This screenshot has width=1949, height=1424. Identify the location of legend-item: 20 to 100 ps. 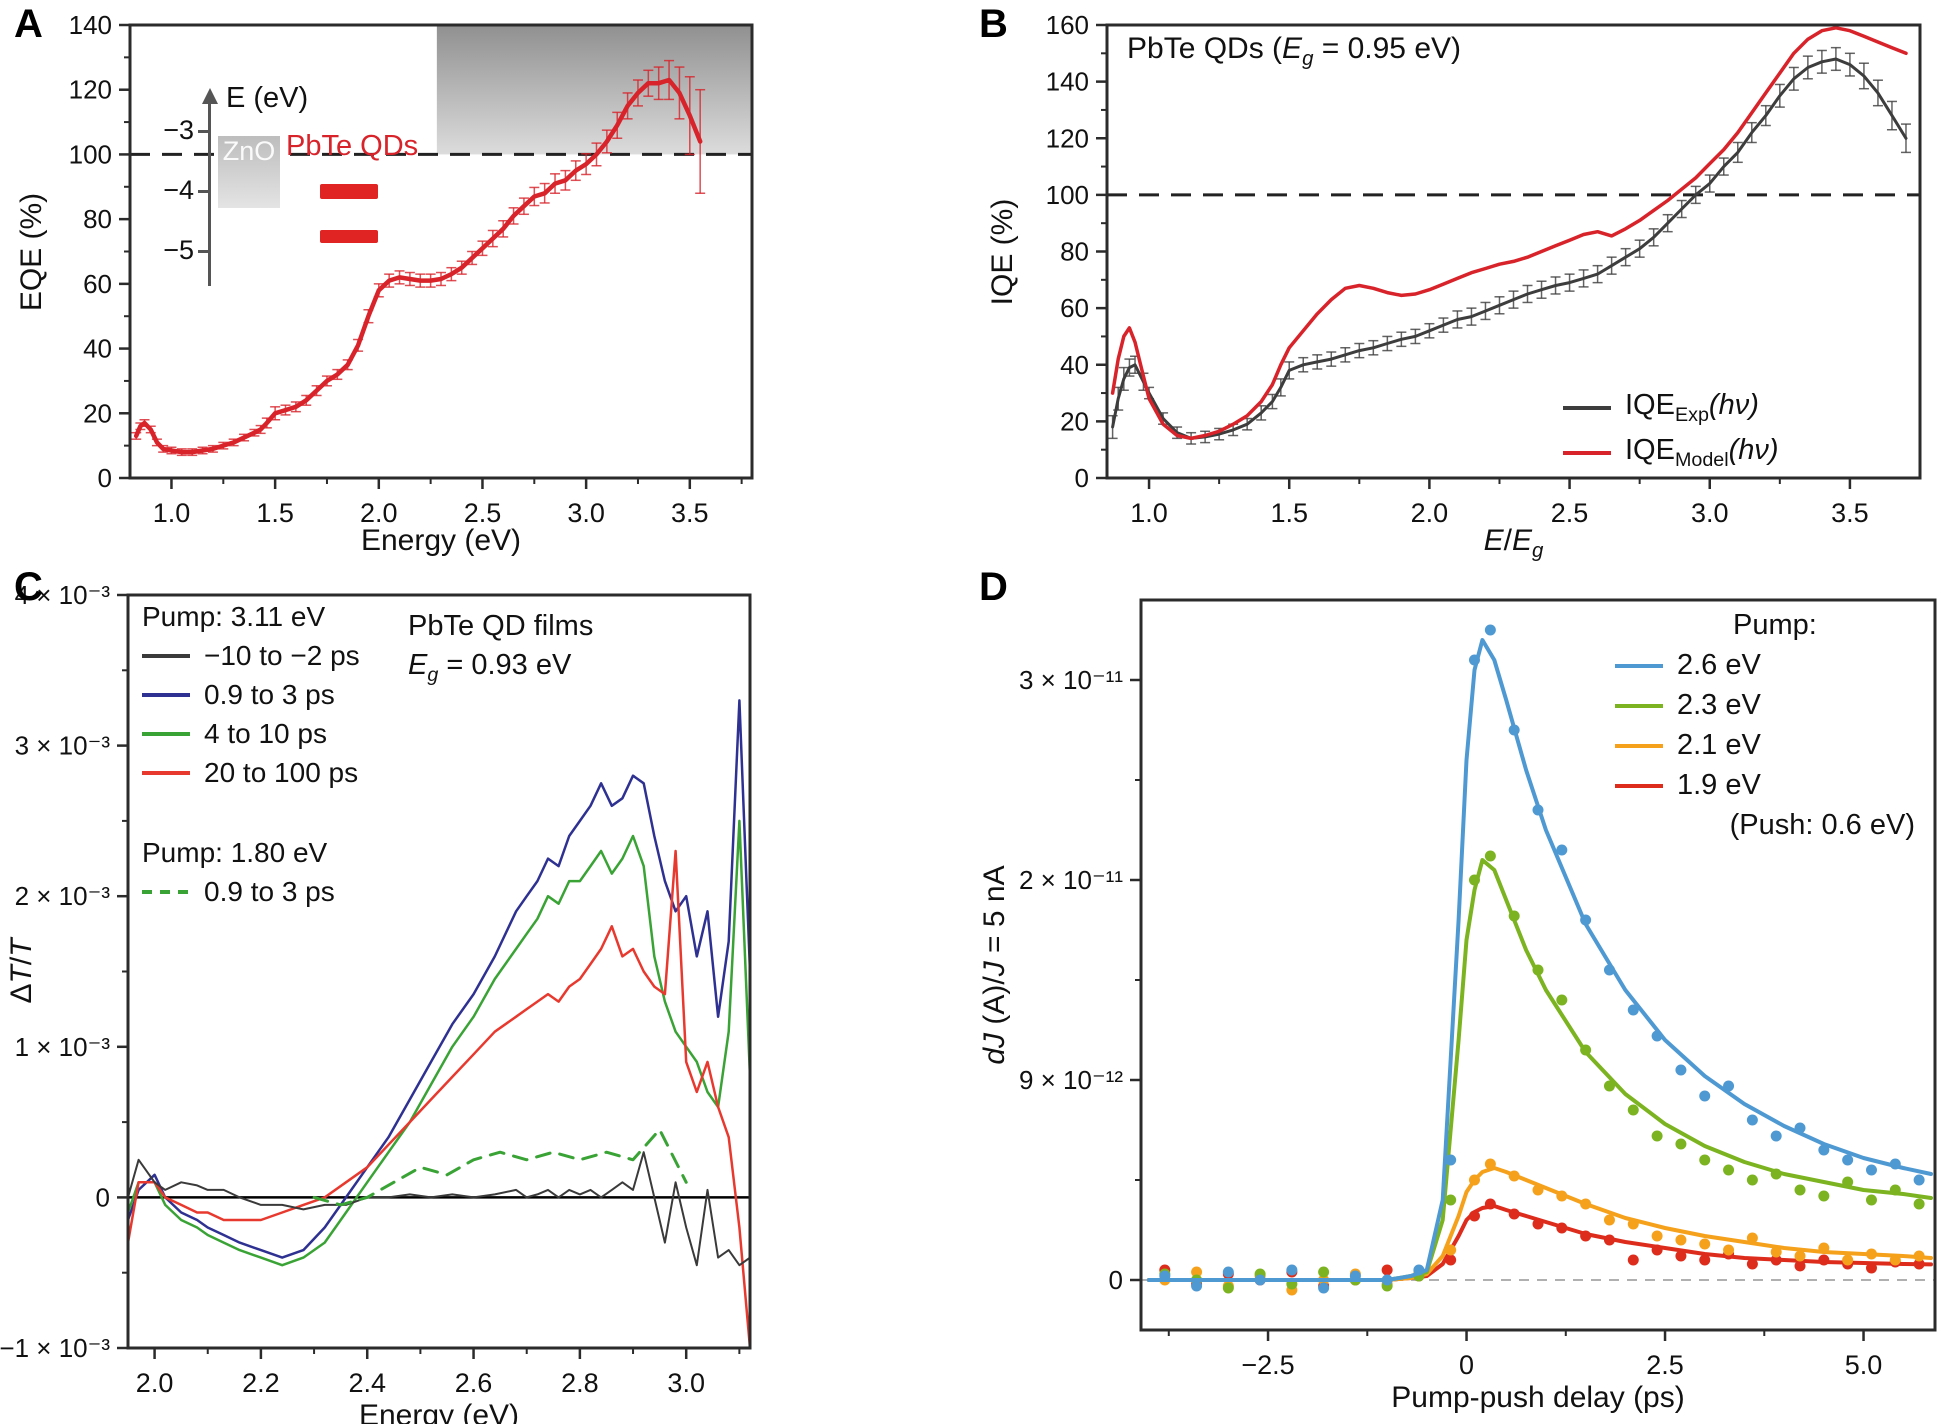
(251, 773).